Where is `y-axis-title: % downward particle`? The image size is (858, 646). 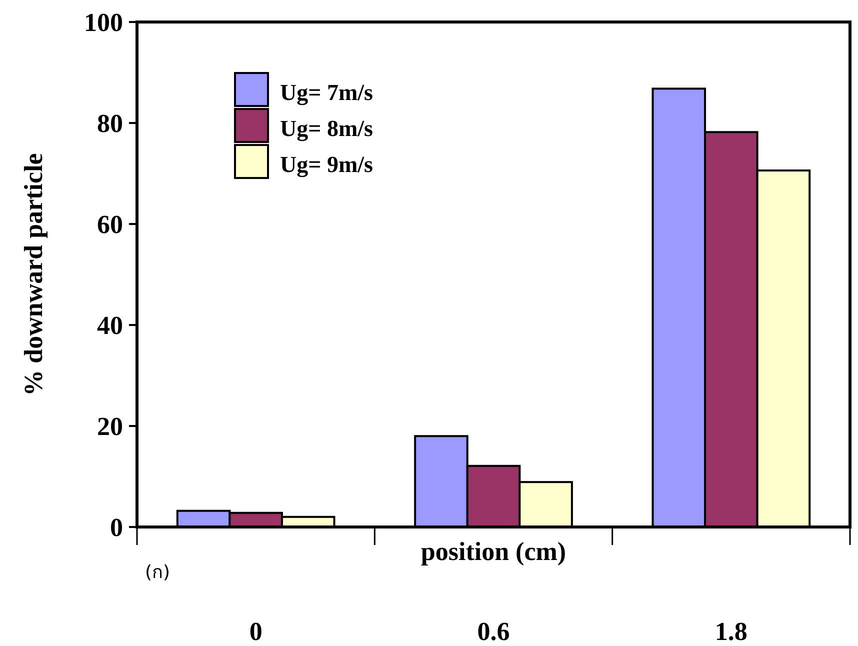
y-axis-title: % downward particle is located at coordinates (33, 274).